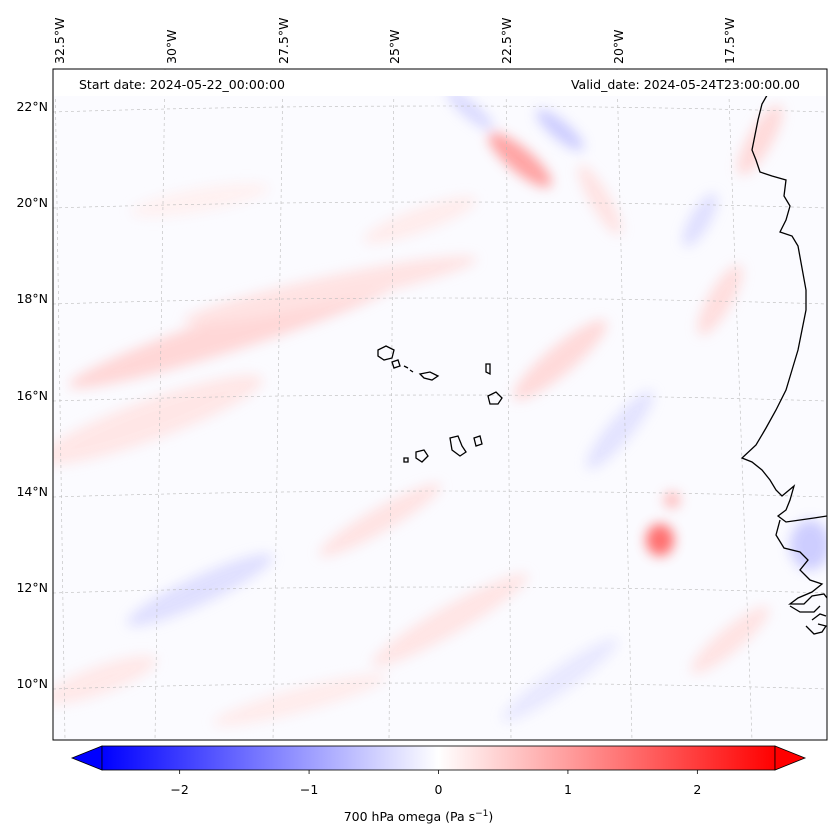 This screenshot has height=839, width=837. What do you see at coordinates (438, 789) in the screenshot?
I see `colorbar-tick-label: 0` at bounding box center [438, 789].